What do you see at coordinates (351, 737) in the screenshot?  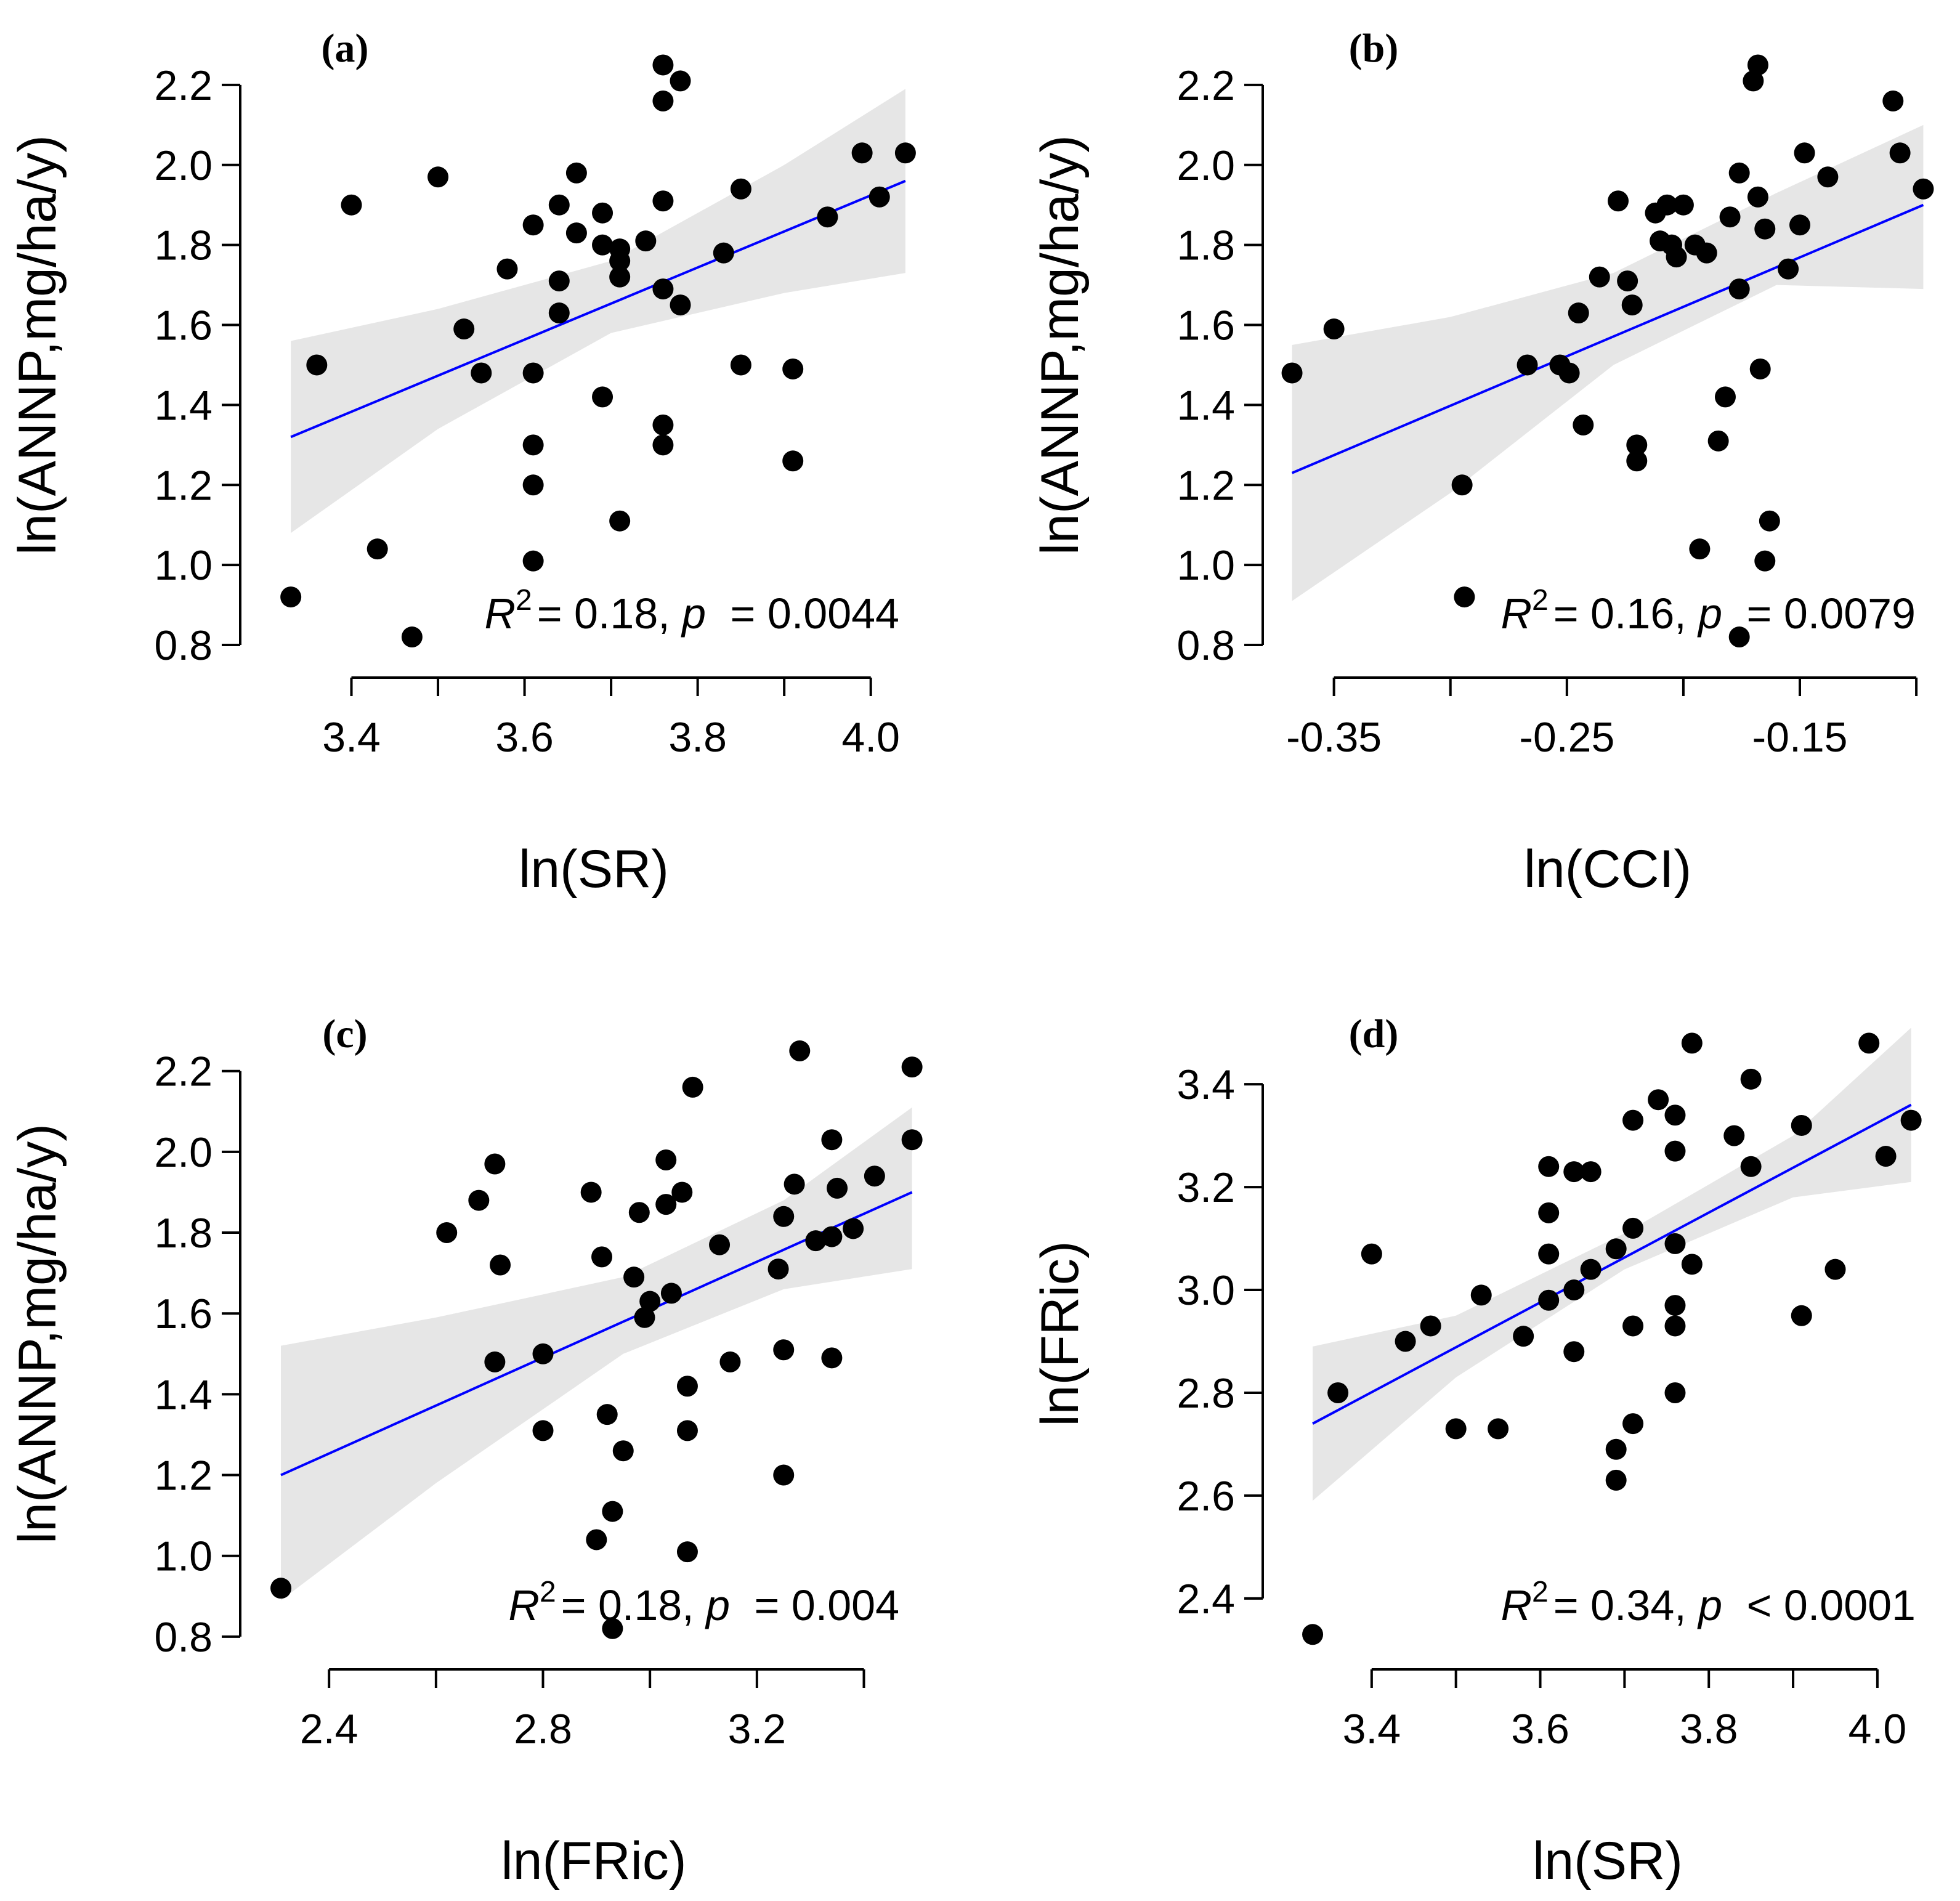 I see `x-tick-label: 3.4` at bounding box center [351, 737].